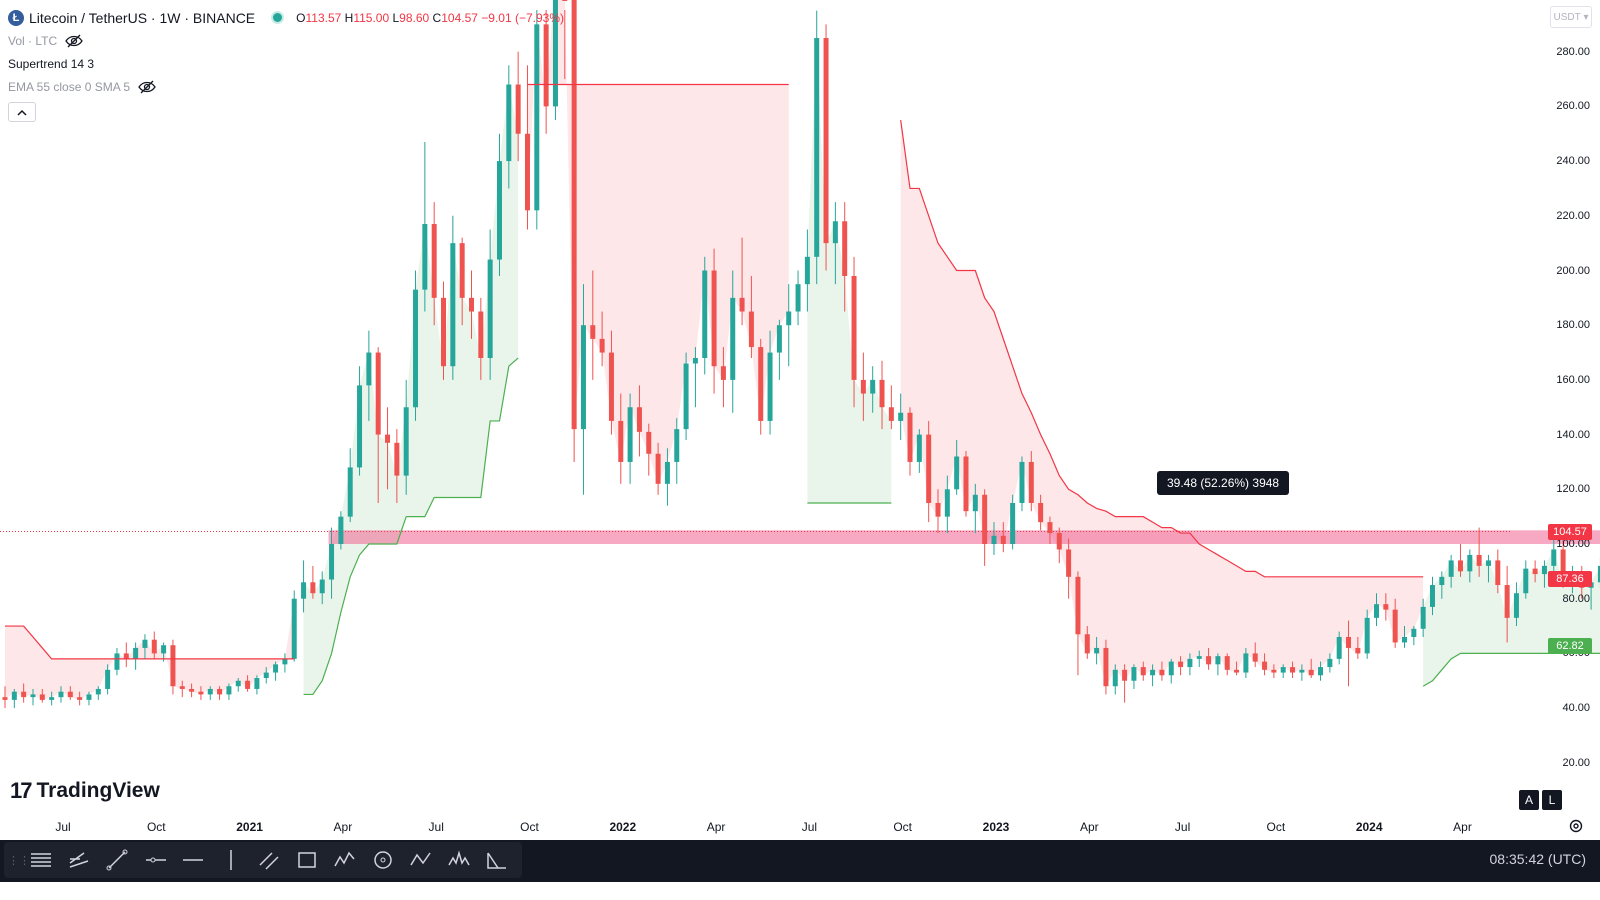  What do you see at coordinates (1573, 489) in the screenshot?
I see `price-tick-label: 120.00` at bounding box center [1573, 489].